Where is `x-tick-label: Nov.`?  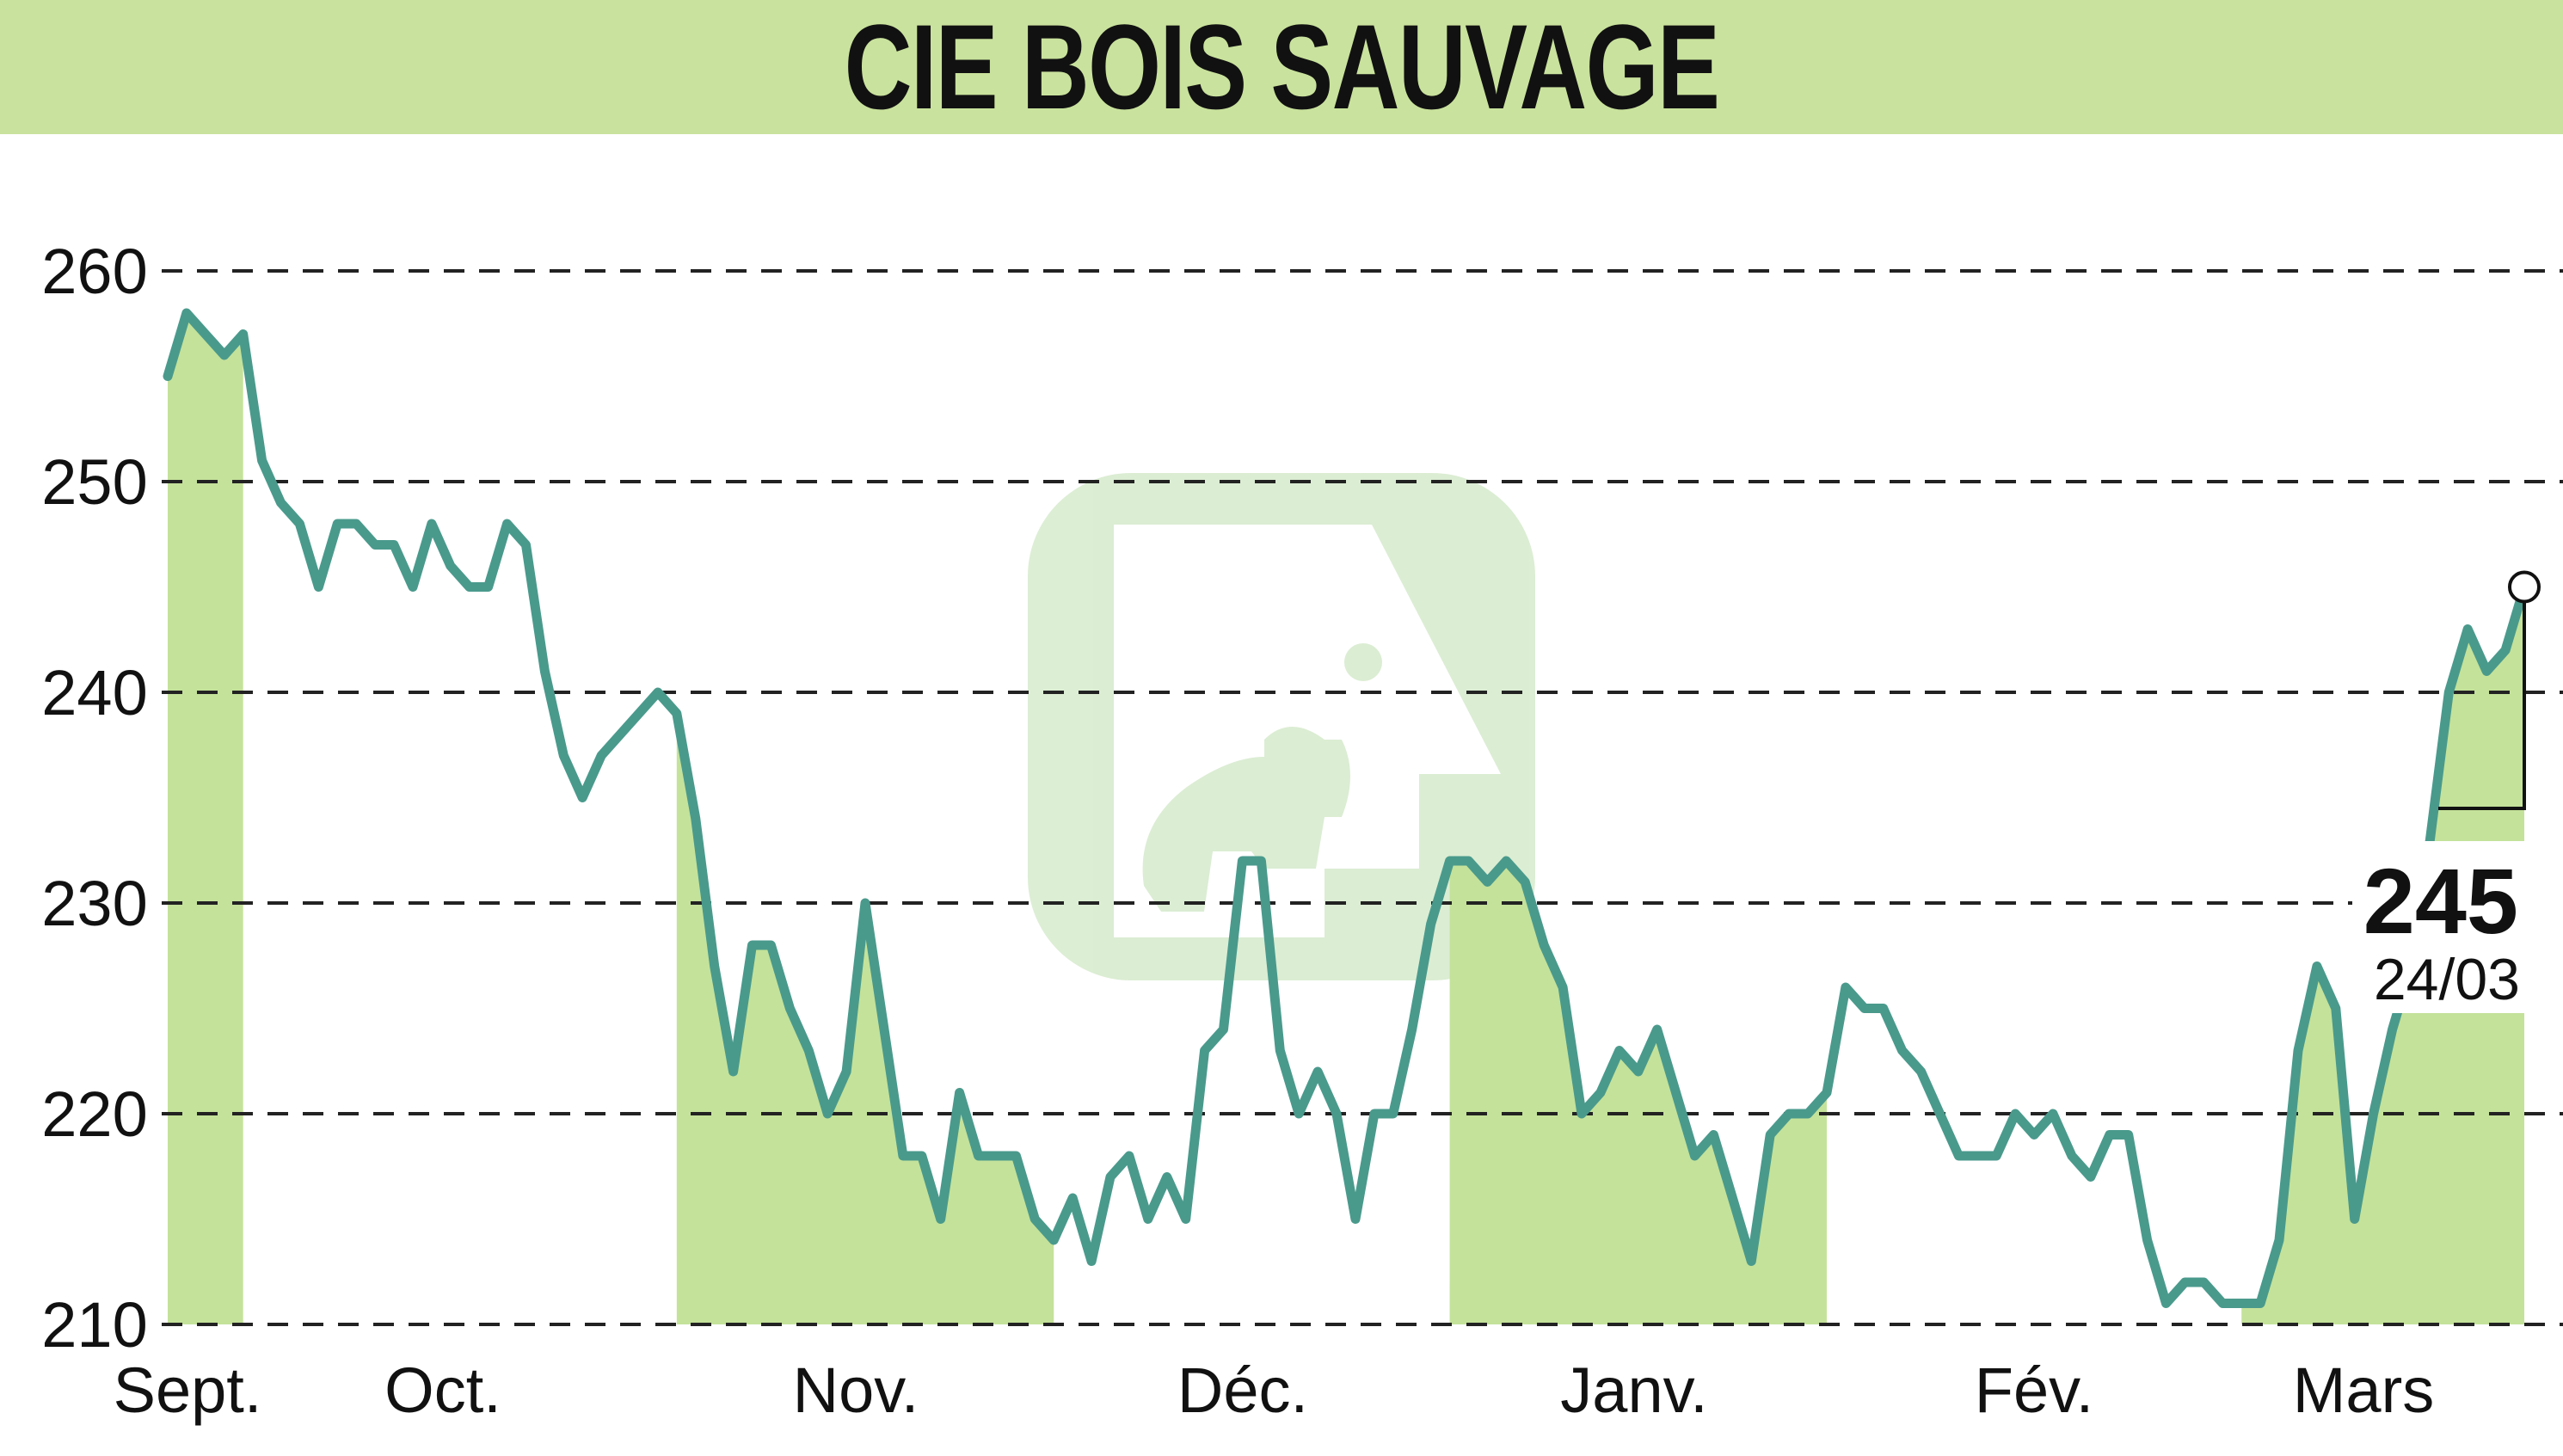 x-tick-label: Nov. is located at coordinates (856, 1391).